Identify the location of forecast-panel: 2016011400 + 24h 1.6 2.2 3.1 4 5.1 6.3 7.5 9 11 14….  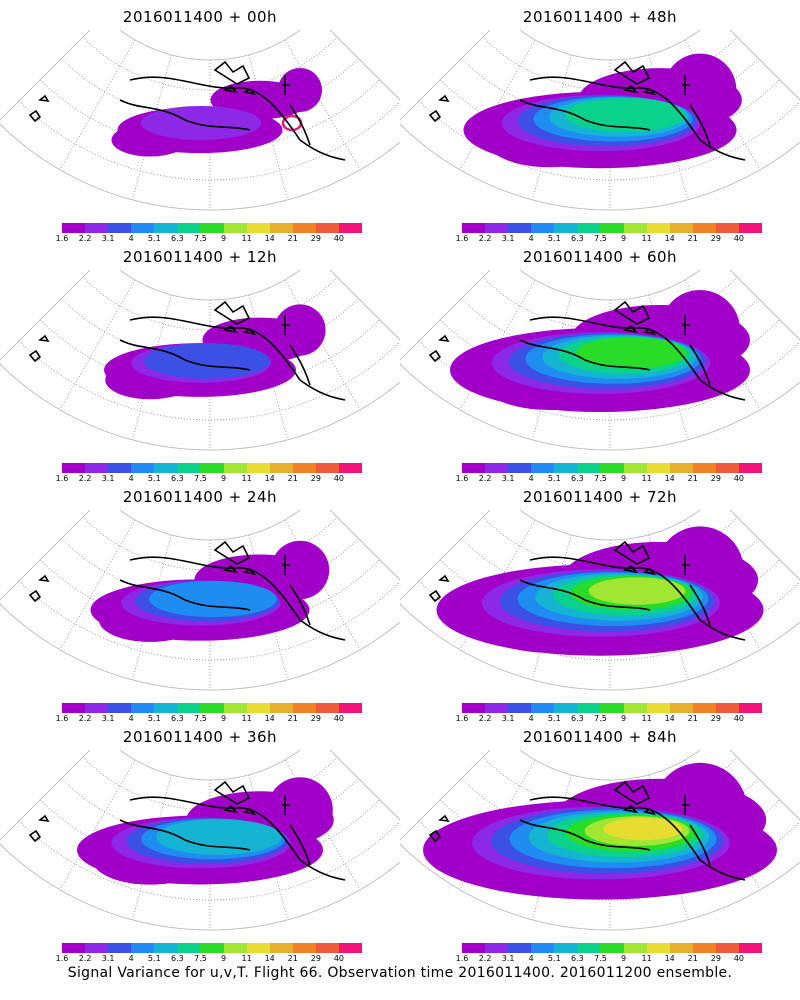
(211, 602).